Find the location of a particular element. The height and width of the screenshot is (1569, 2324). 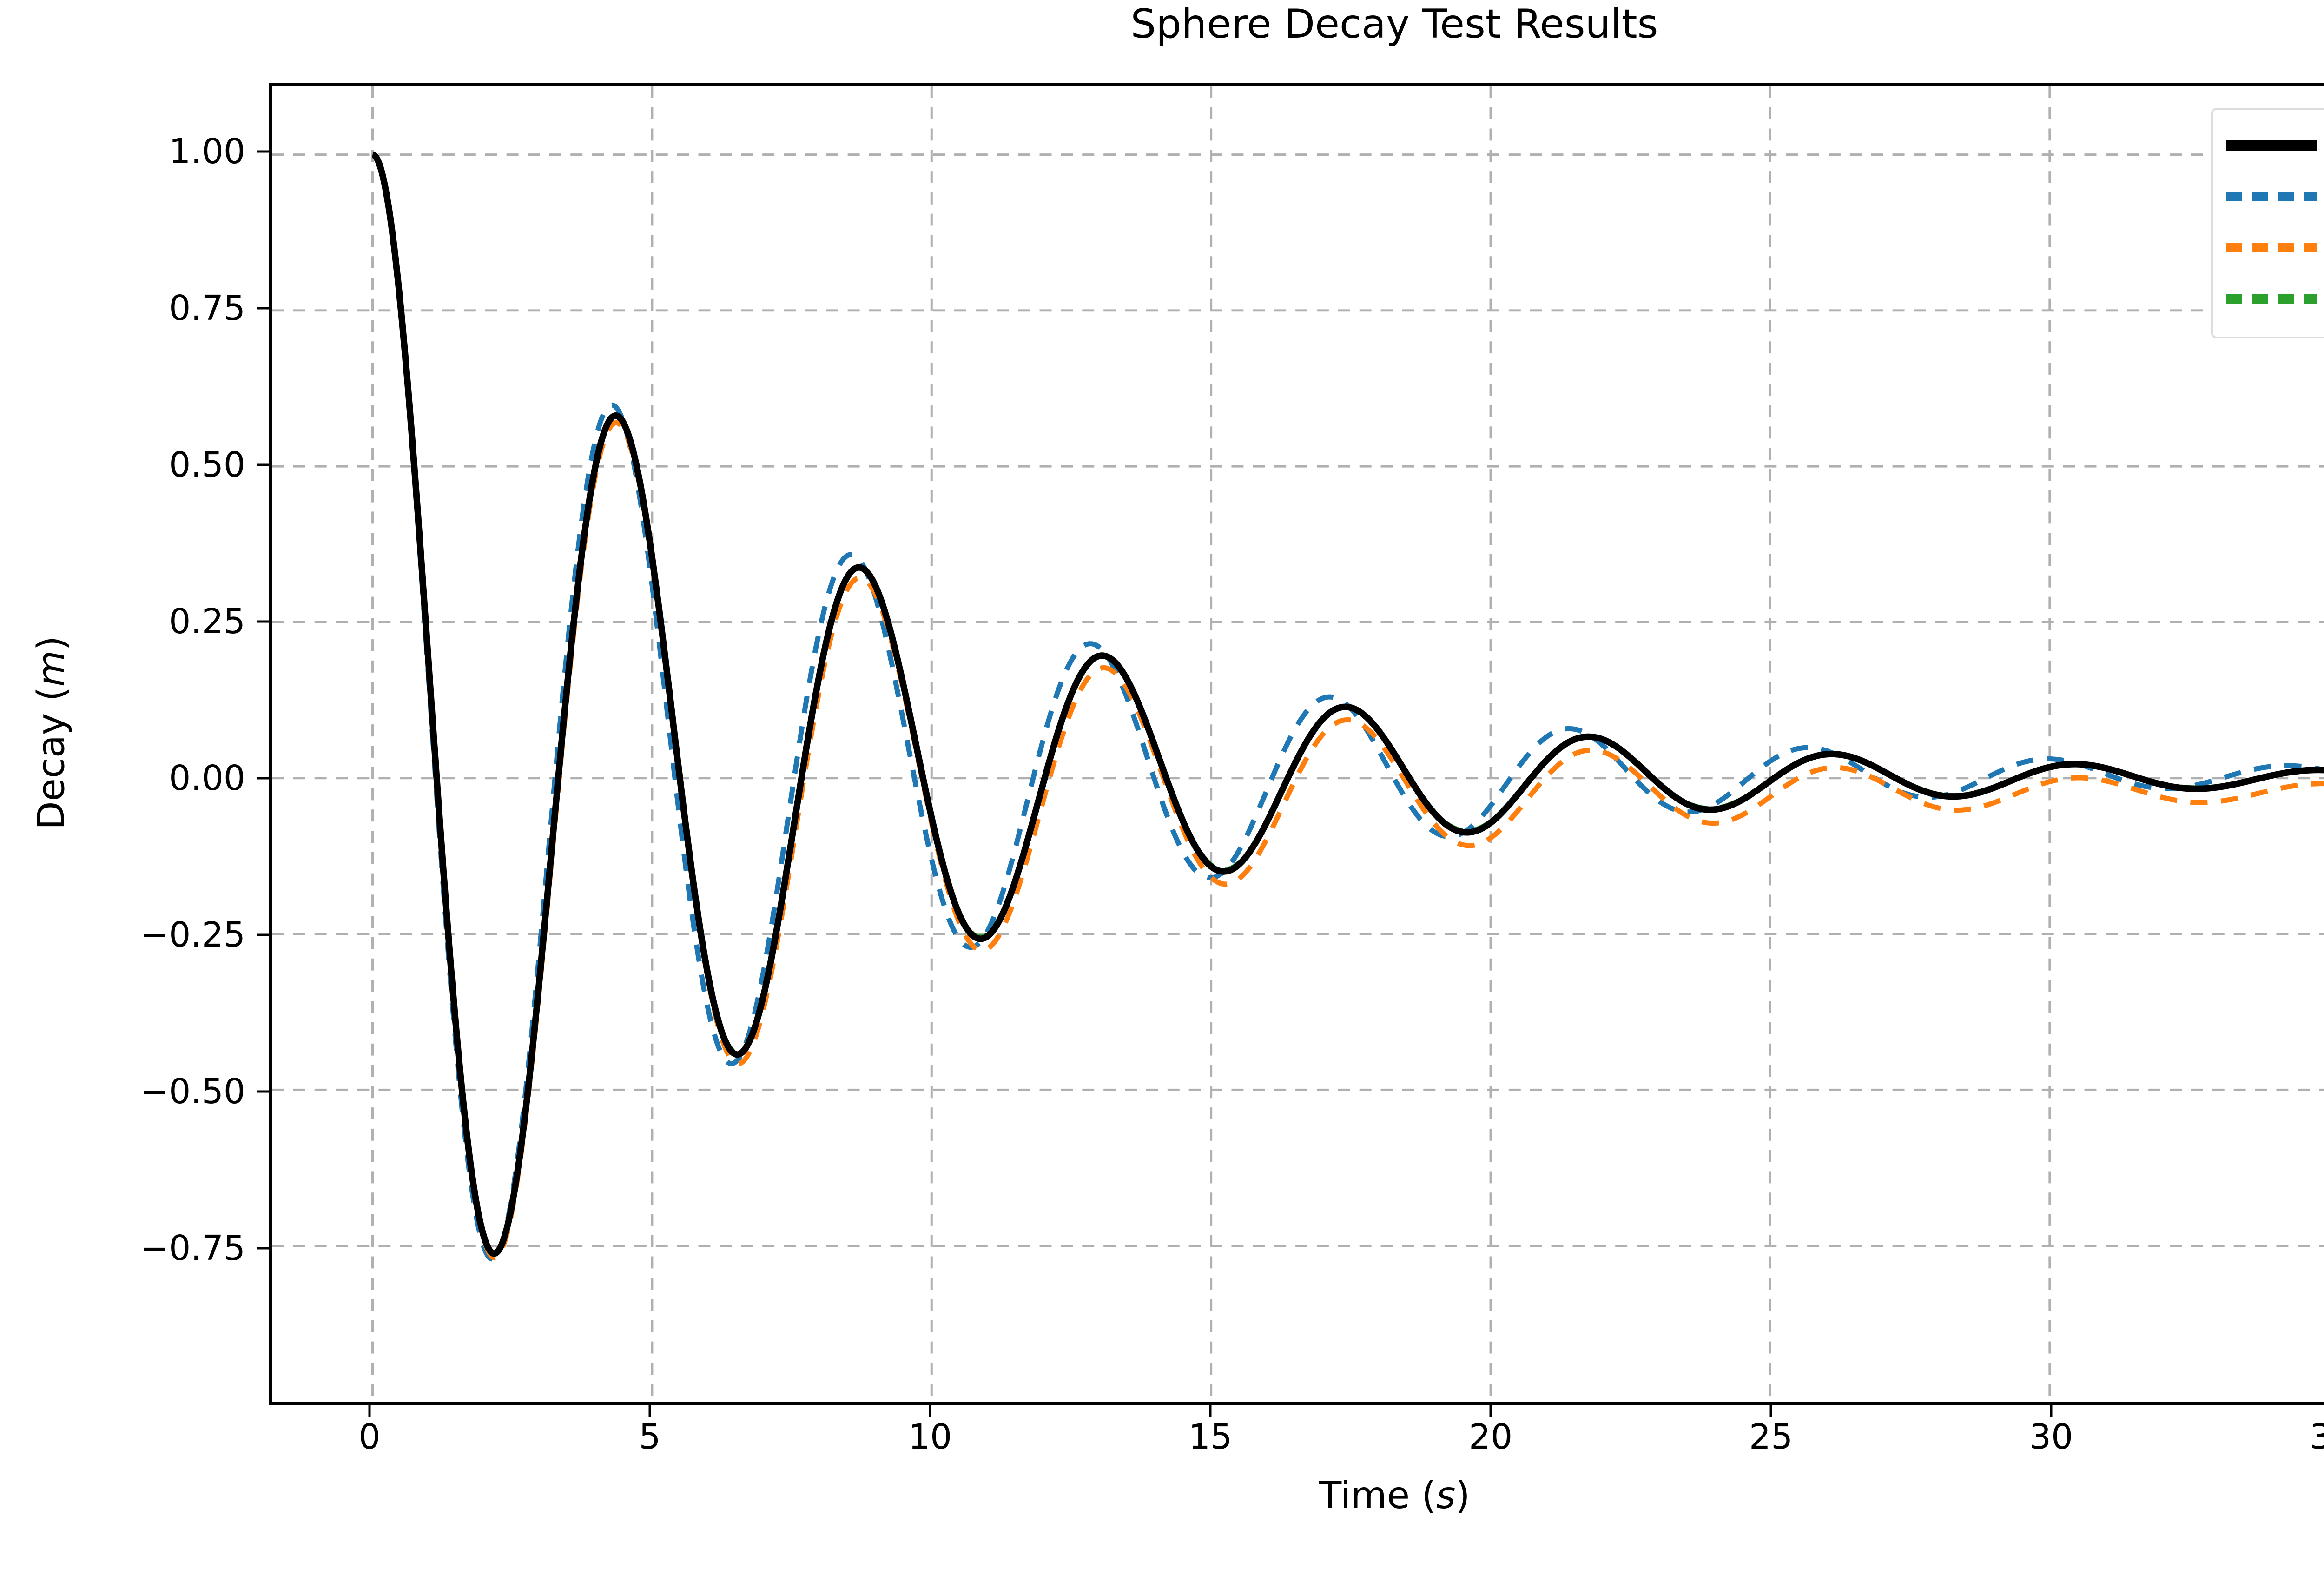

x-axis-unit: s is located at coordinates (1446, 1495).